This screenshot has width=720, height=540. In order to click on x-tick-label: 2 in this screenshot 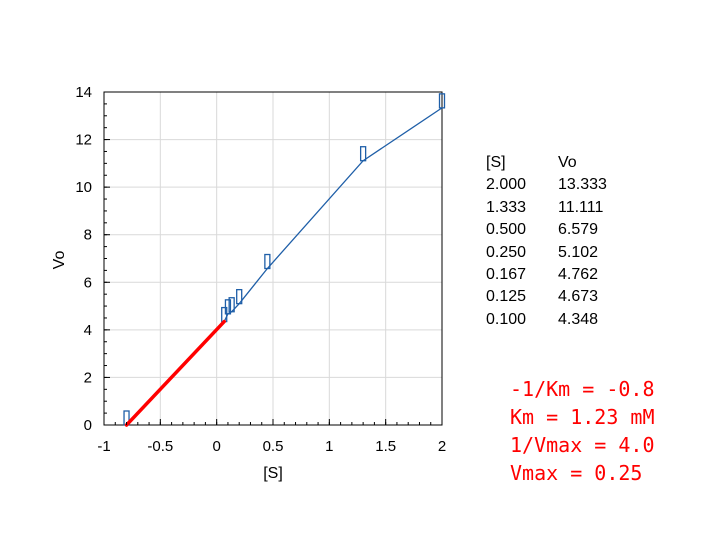, I will do `click(442, 446)`.